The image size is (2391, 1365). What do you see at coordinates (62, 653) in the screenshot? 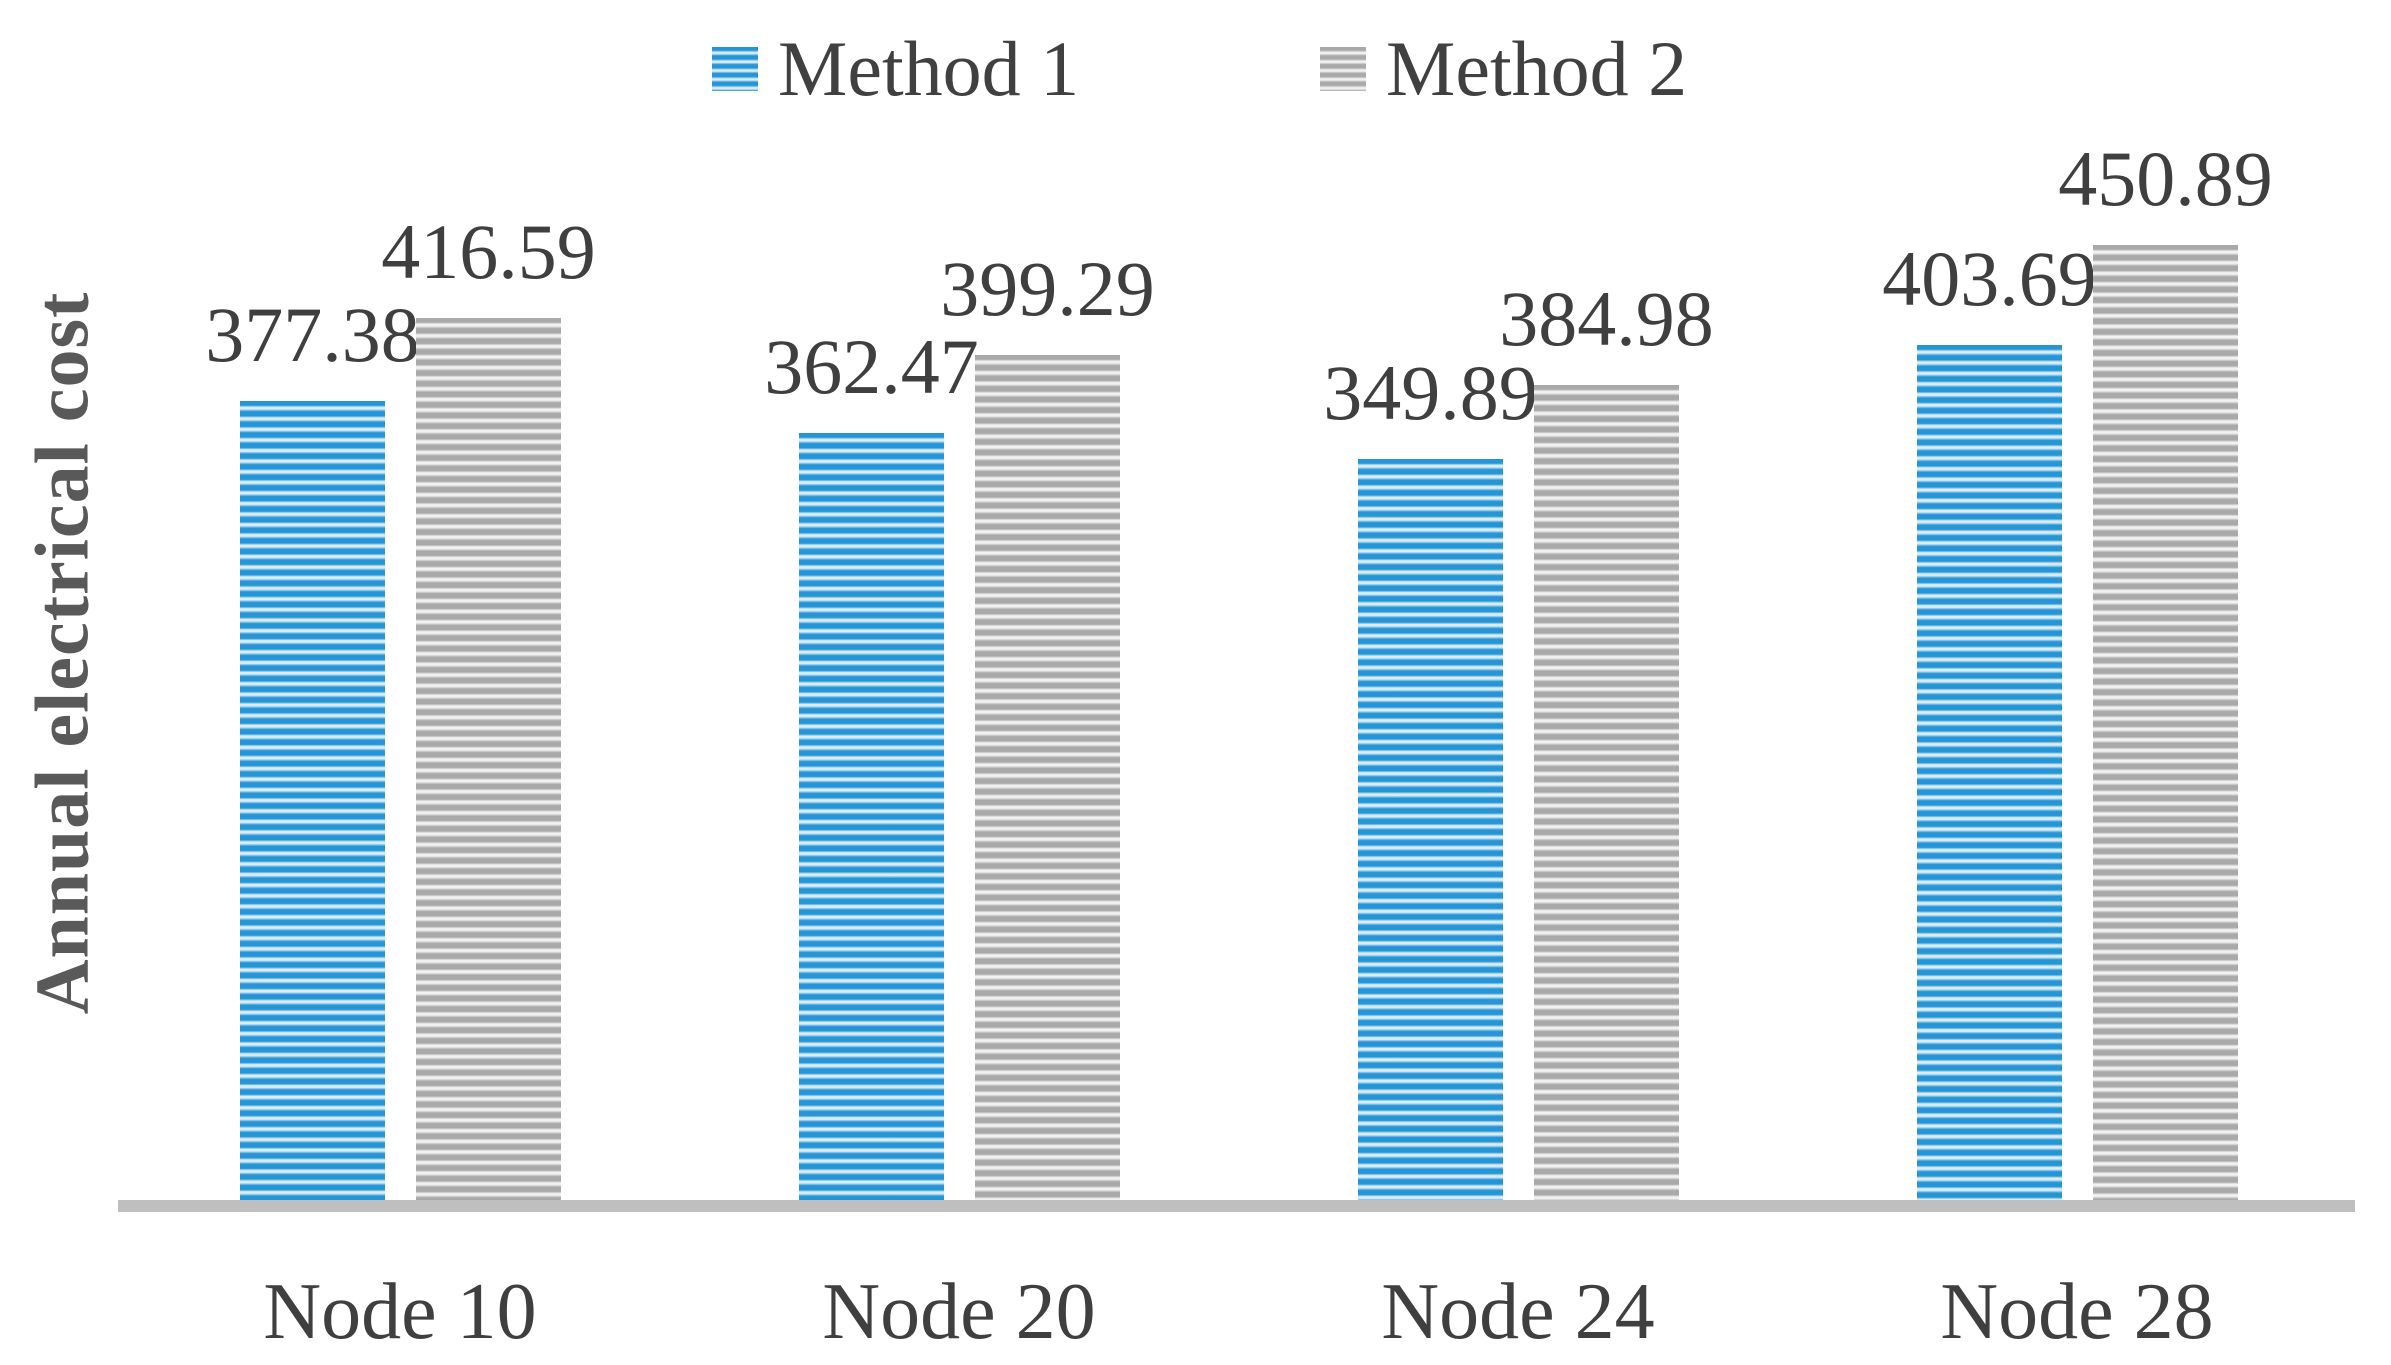
I see `y-axis-title: Annual electrical cost` at bounding box center [62, 653].